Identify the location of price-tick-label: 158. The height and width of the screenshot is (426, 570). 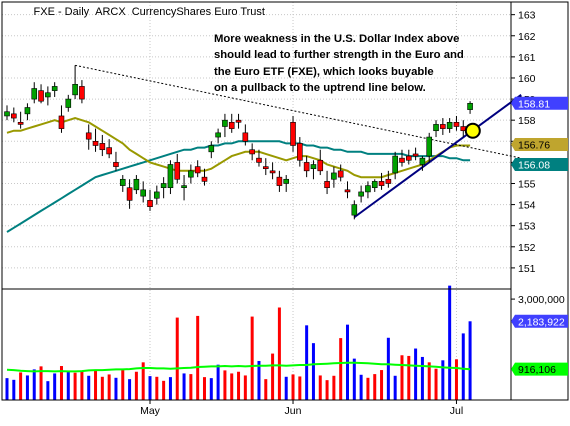
(527, 121).